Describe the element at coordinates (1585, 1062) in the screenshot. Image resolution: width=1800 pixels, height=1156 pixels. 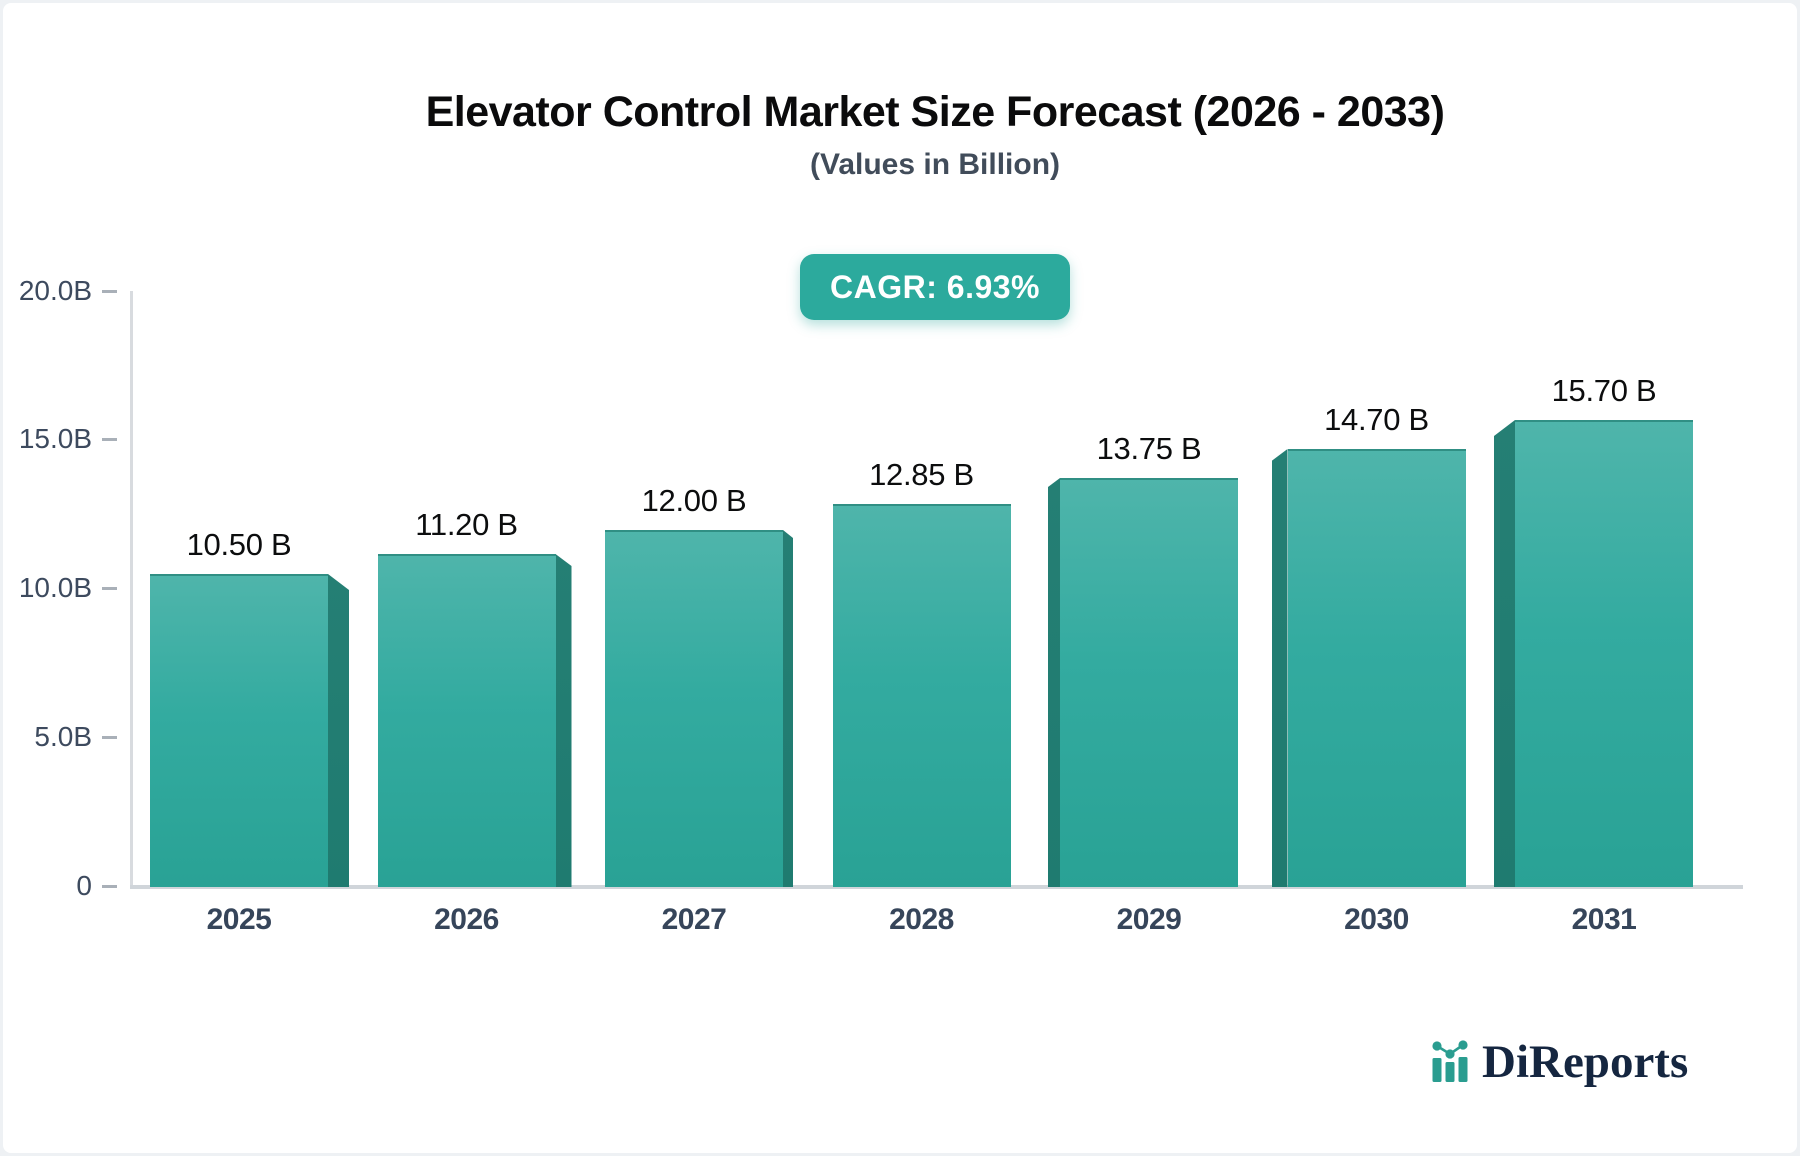
I see `brand-name: DiReports` at that location.